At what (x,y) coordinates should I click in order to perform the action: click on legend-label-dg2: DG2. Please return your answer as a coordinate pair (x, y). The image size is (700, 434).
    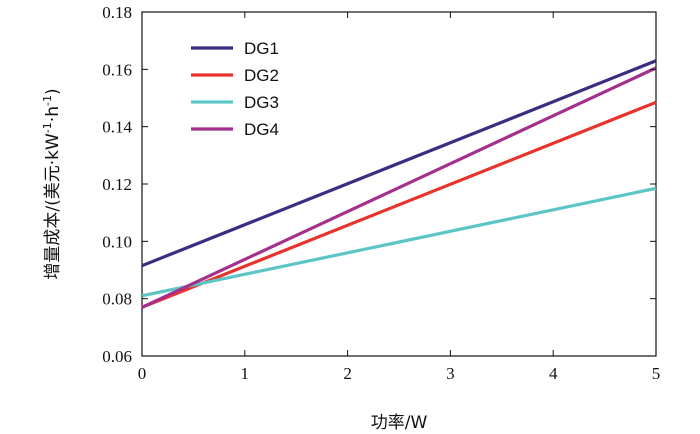
    Looking at the image, I should click on (261, 75).